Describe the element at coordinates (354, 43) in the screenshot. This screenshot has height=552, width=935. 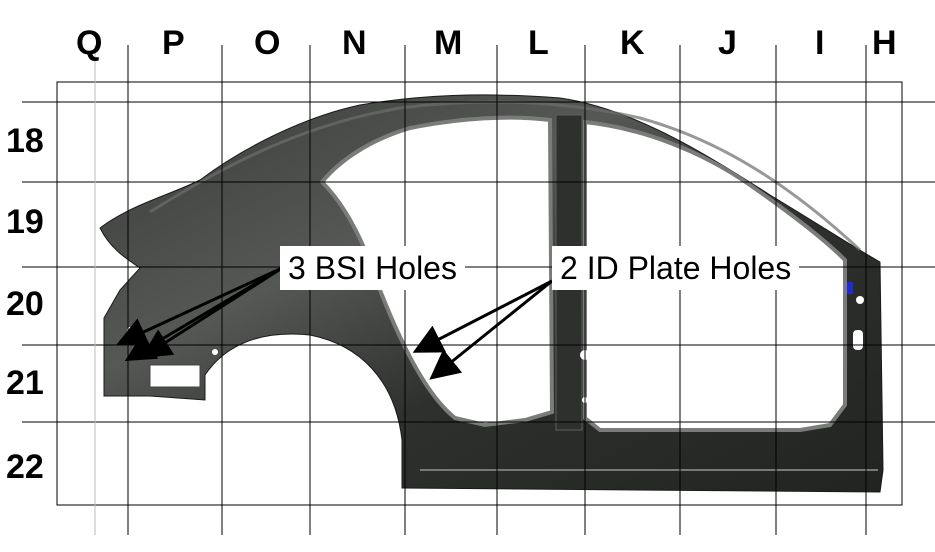
I see `col-label-n: N` at that location.